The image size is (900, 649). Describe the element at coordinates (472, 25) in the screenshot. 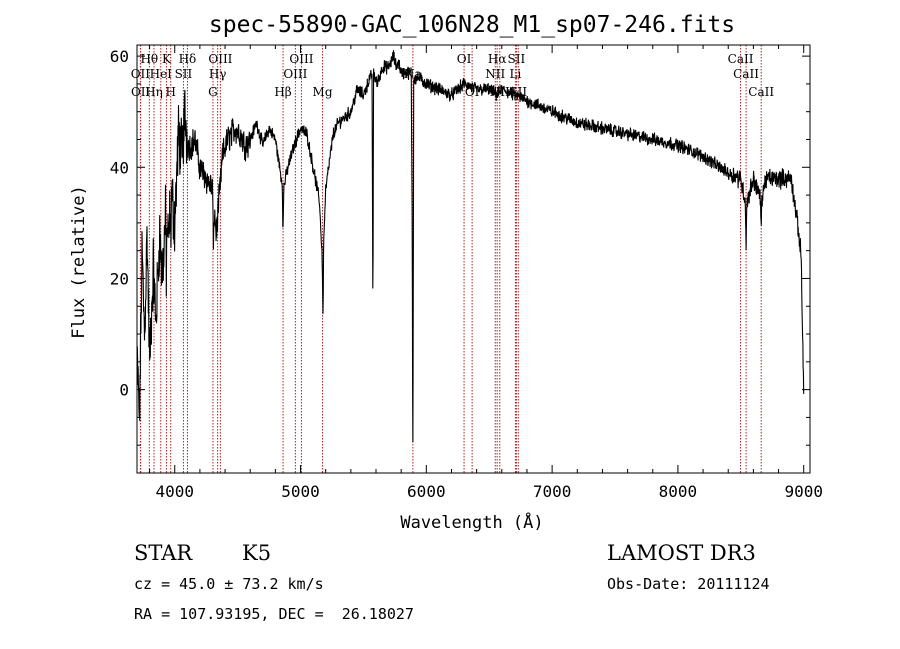

I see `chart-title: spec-55890-GAC_106N28_M1_sp07-246.fits` at that location.